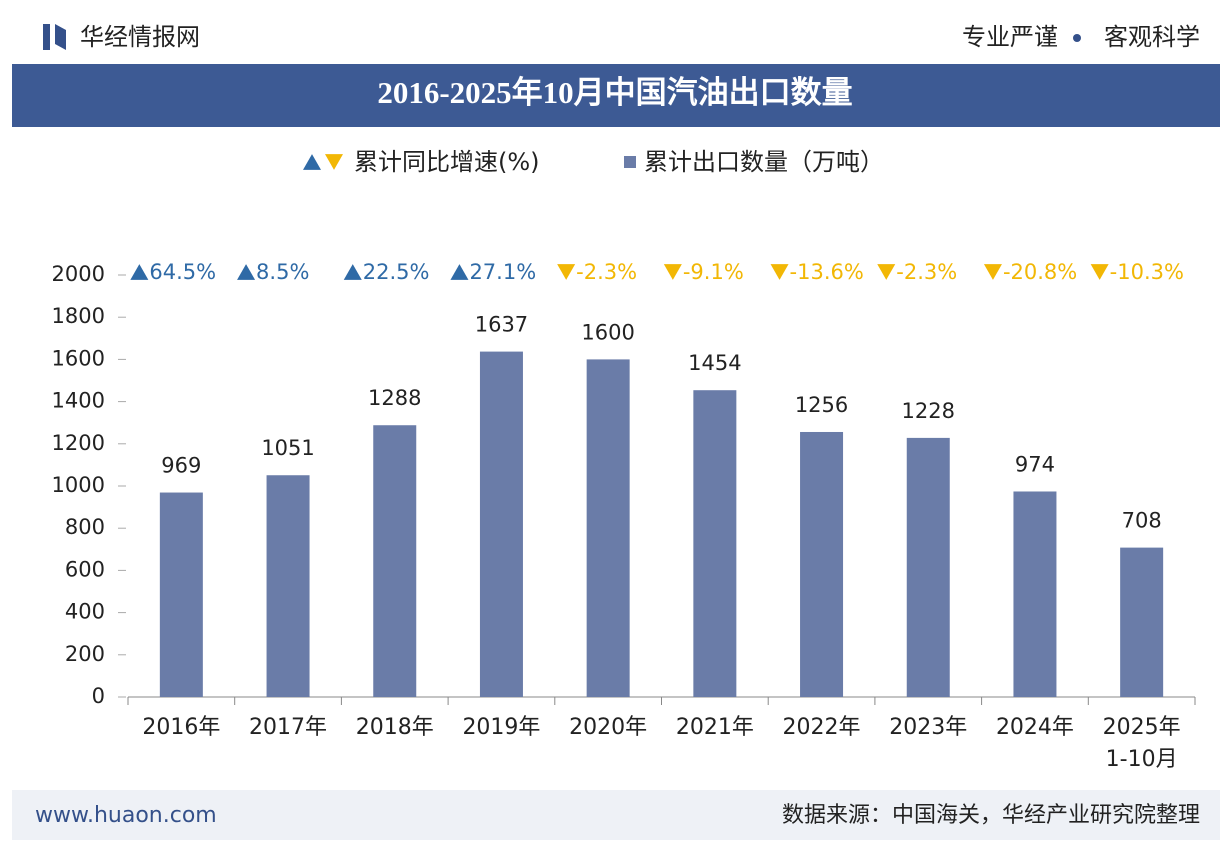 The image size is (1230, 854). What do you see at coordinates (98, 696) in the screenshot?
I see `y-tick-label: 0` at bounding box center [98, 696].